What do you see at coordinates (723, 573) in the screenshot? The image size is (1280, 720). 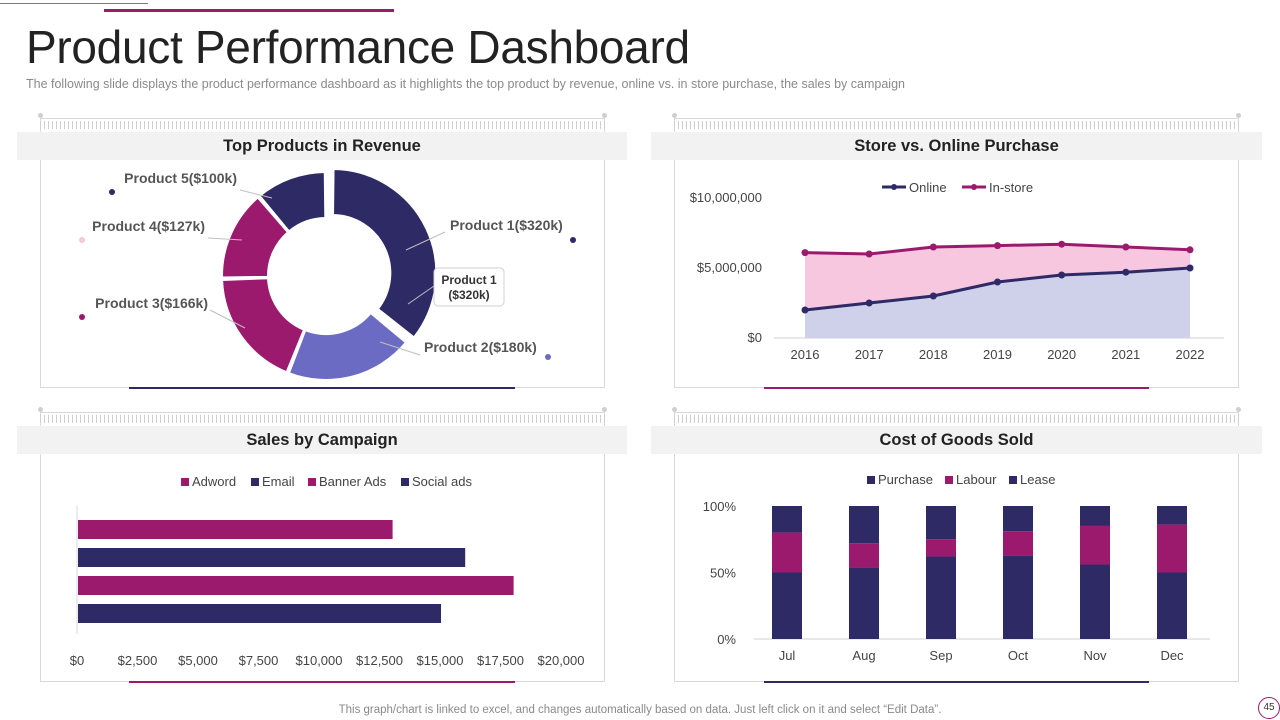 I see `y-tick-label: 50%` at bounding box center [723, 573].